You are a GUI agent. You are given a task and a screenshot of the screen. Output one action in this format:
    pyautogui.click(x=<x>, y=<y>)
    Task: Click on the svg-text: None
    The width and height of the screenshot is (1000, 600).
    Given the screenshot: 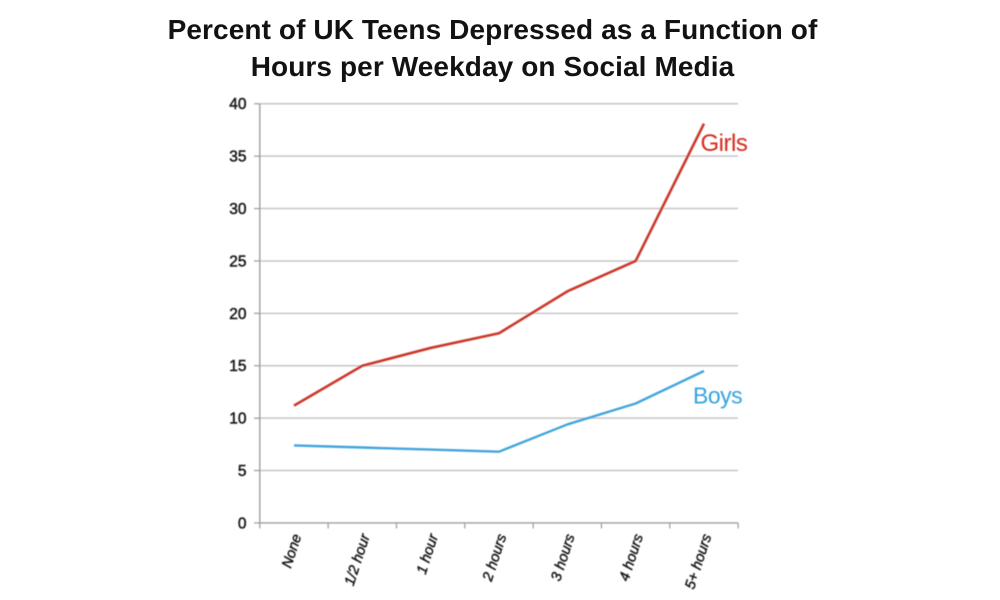 What is the action you would take?
    pyautogui.click(x=292, y=551)
    